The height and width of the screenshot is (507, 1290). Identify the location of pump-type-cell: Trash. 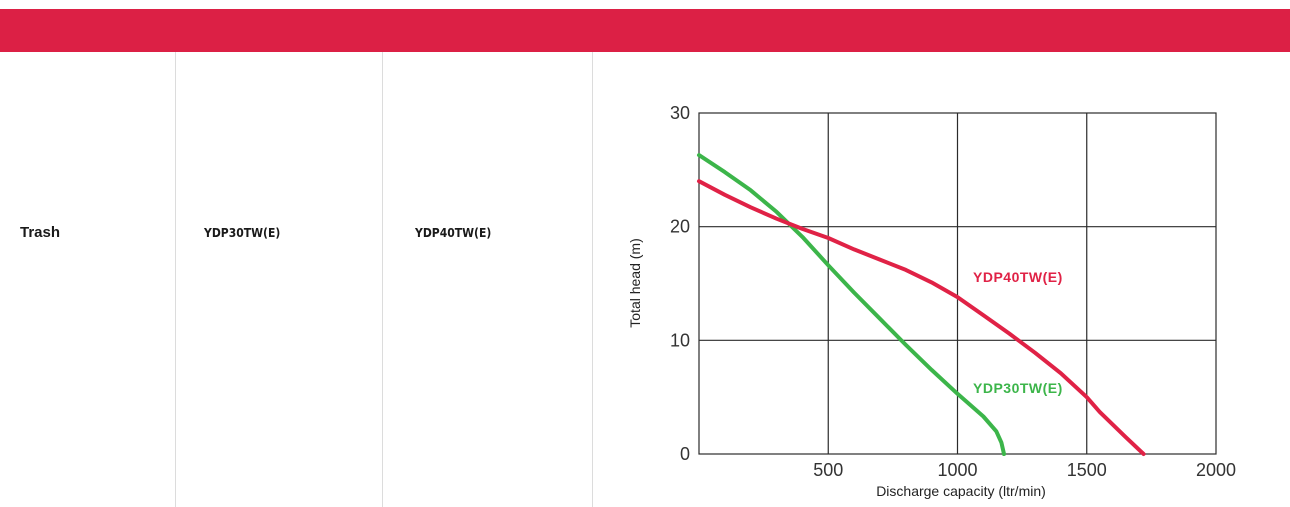
(40, 232).